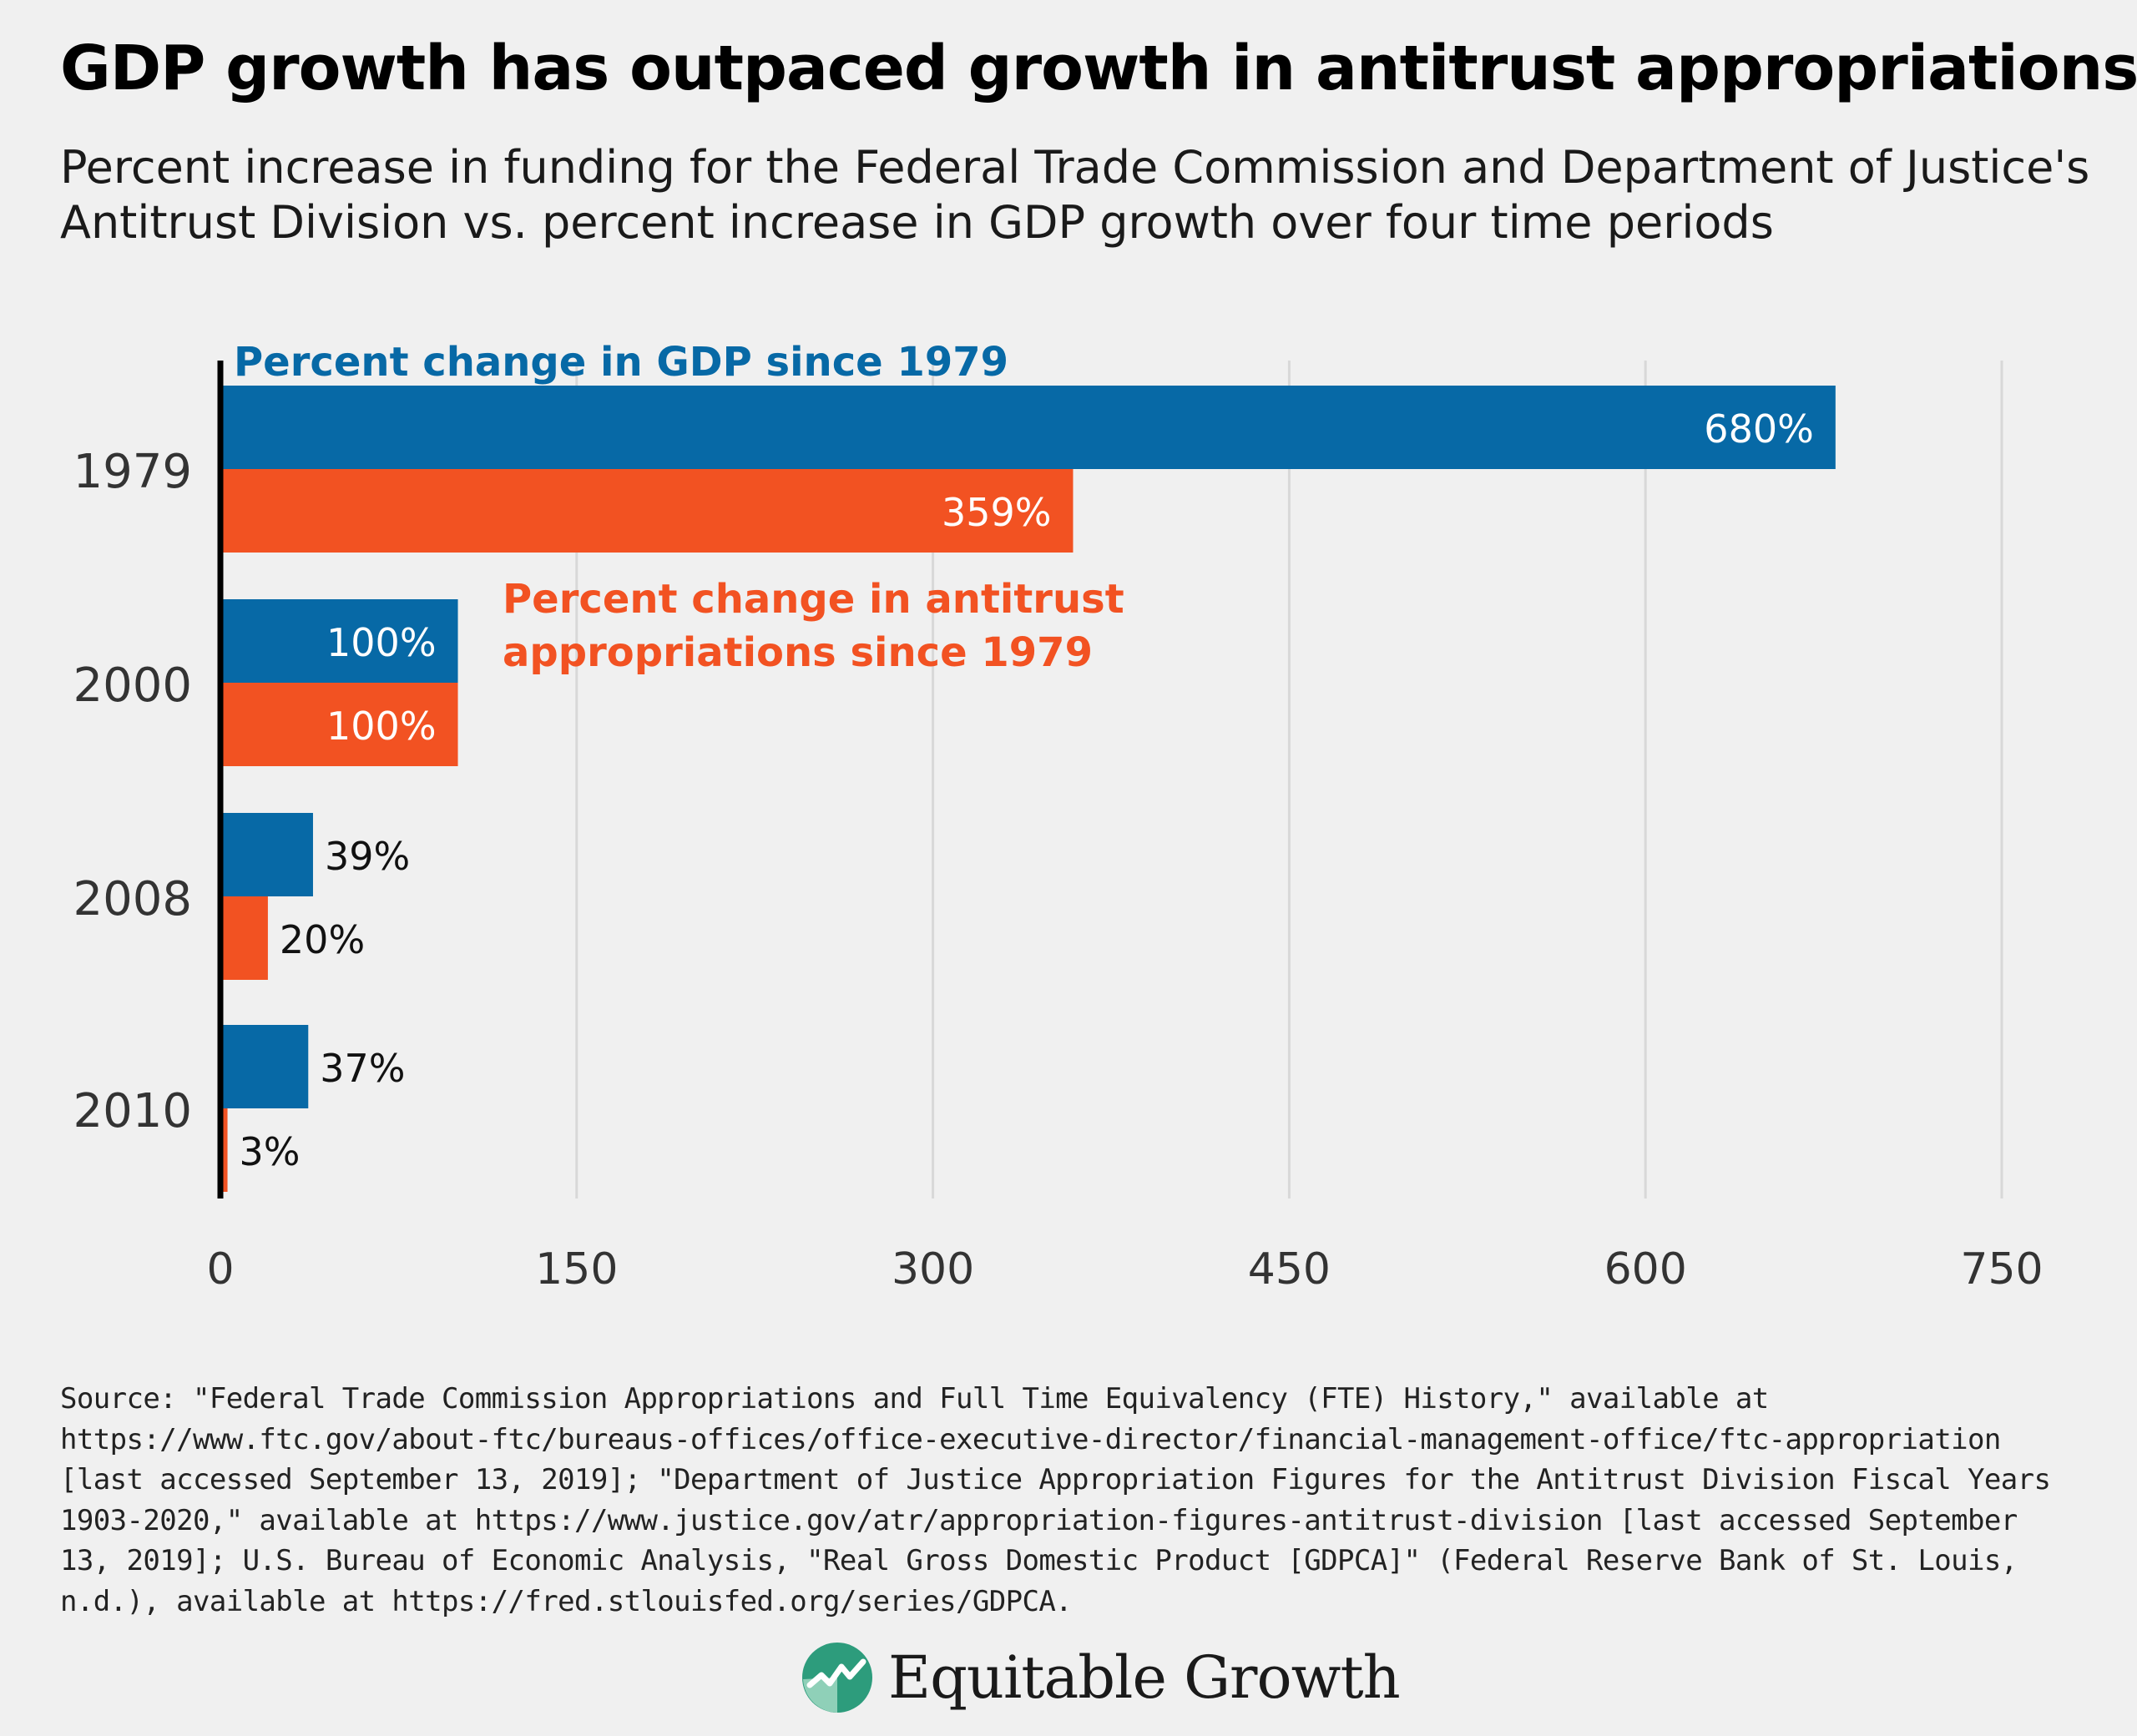  I want to click on bar-gdp-2010, so click(264, 1066).